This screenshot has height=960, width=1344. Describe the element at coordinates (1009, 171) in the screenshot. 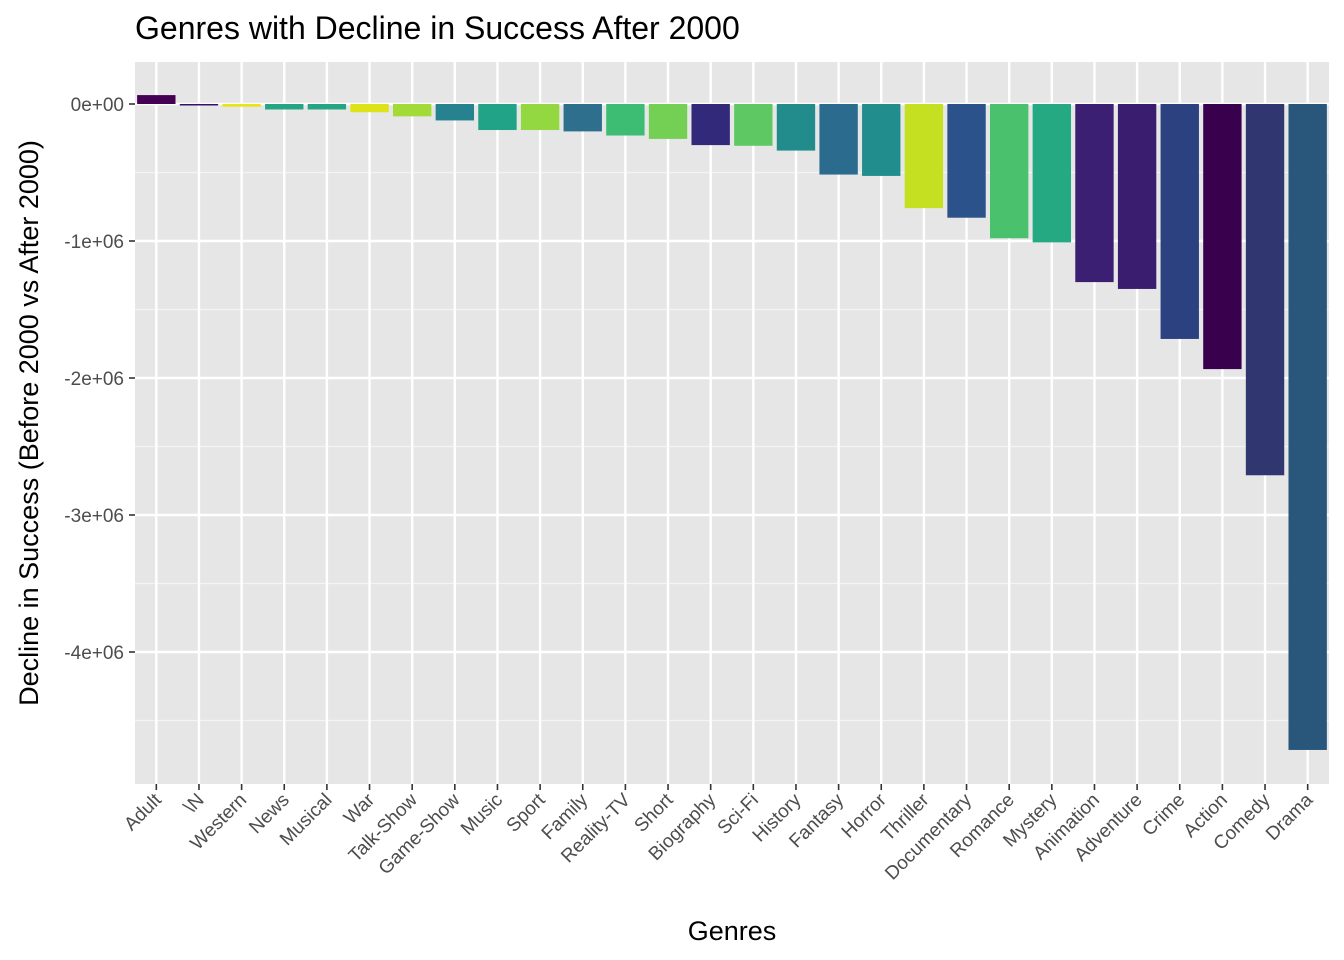

I see `bar-romance` at that location.